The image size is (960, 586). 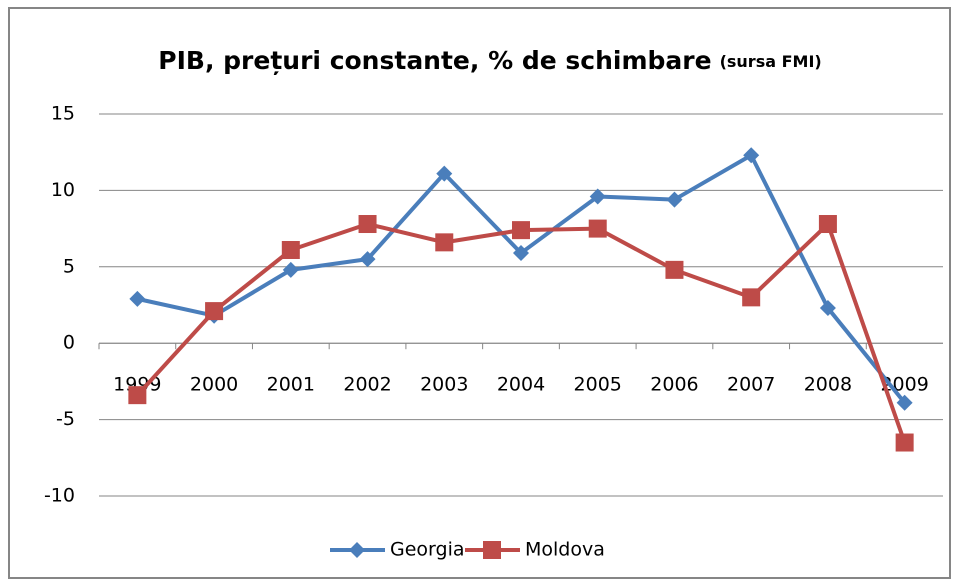 I want to click on chart-title: PIB, prețuri constante, % de schimbare, so click(x=434, y=60).